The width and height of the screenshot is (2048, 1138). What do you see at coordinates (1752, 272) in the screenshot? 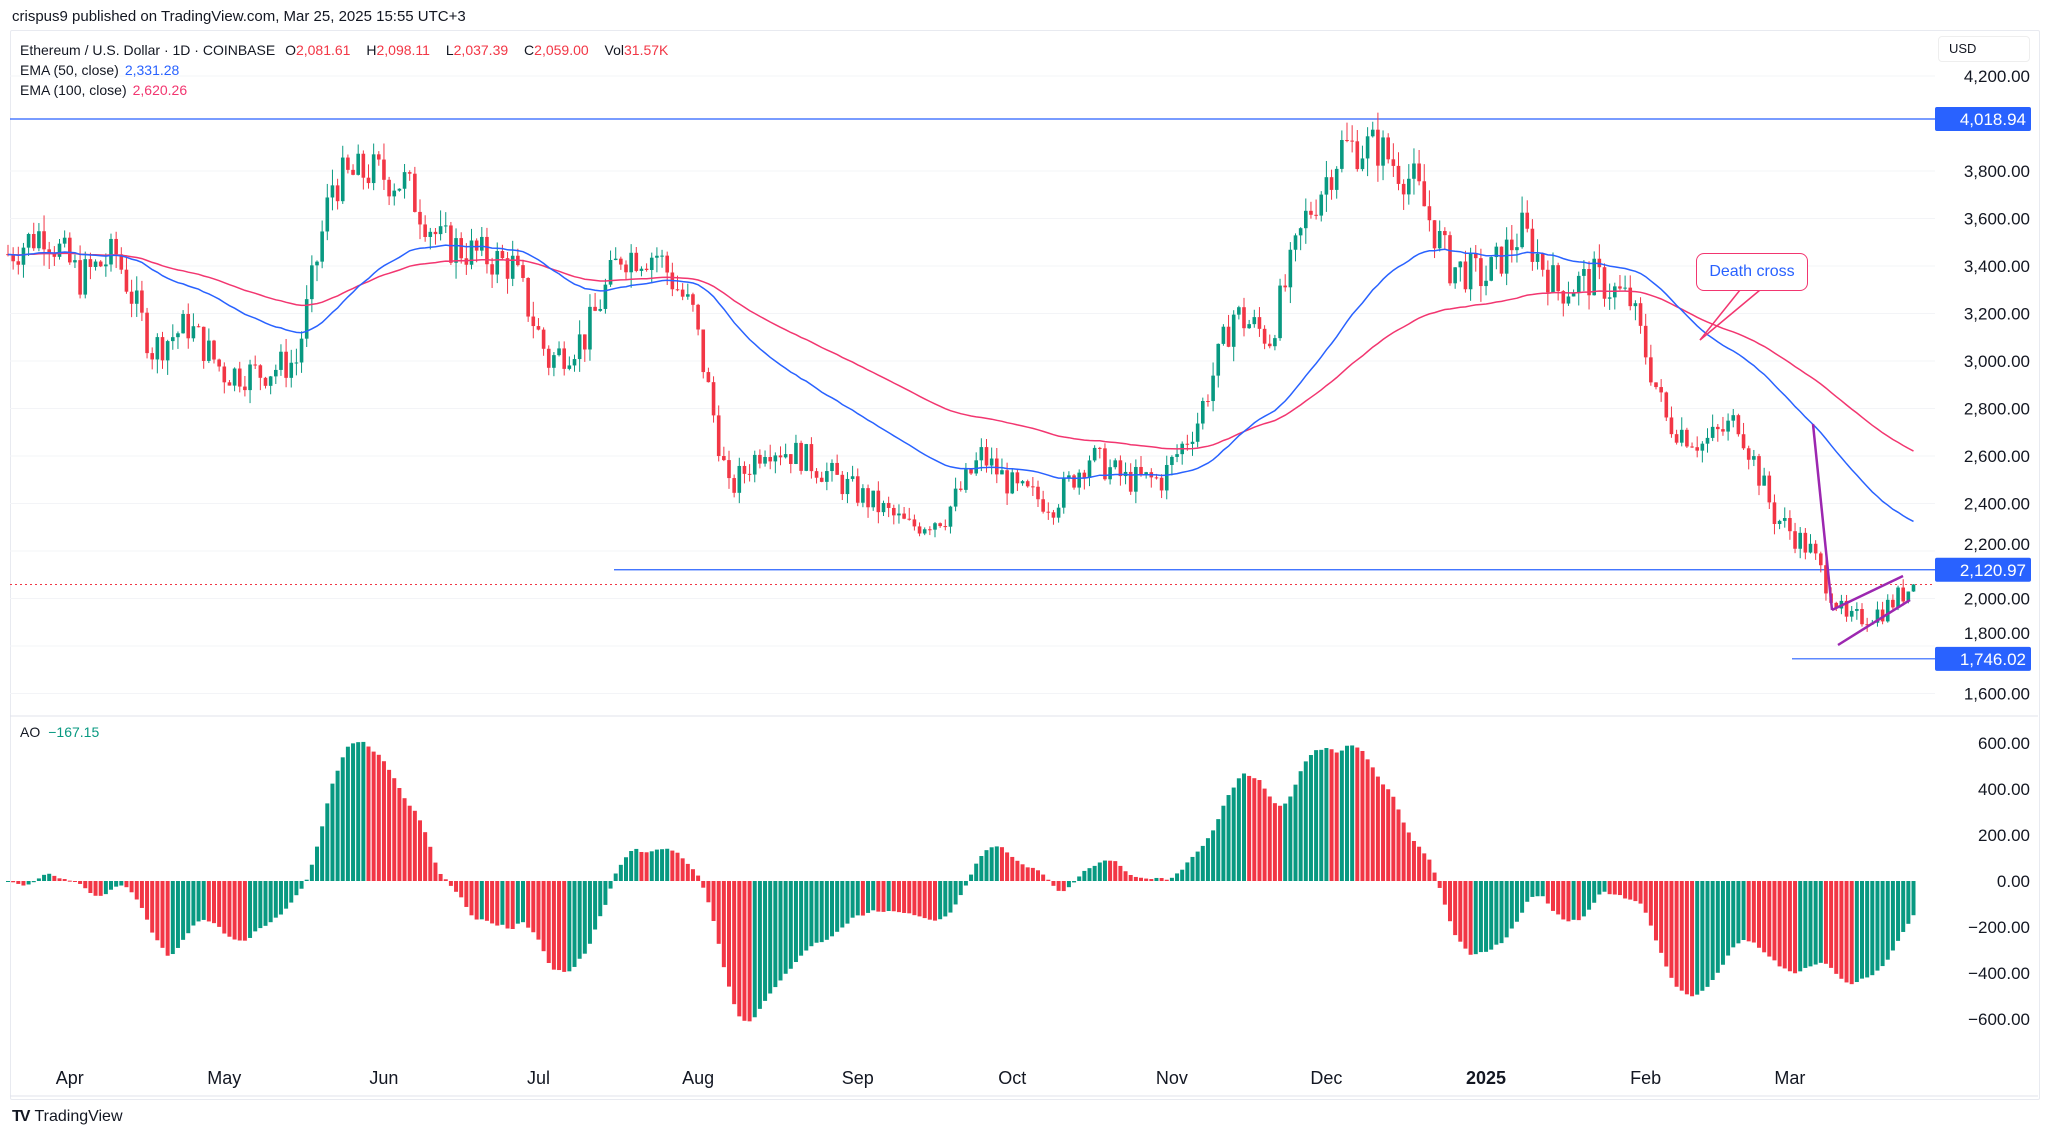
I see `death-cross-annotation: Death cross` at bounding box center [1752, 272].